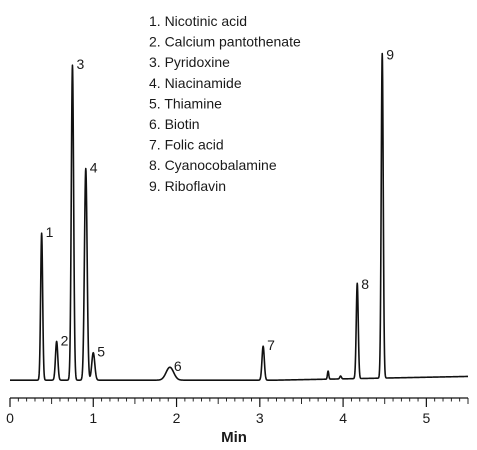 The image size is (477, 450). I want to click on x-tick-label: 4, so click(343, 418).